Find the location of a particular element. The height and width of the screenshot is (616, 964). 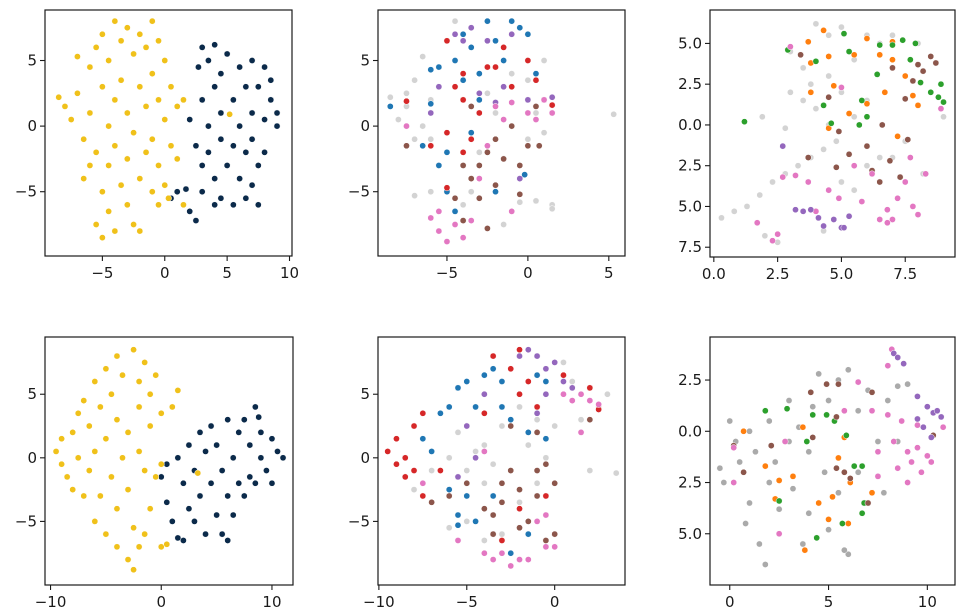

subplot-5: −10 −5 0 −5 0 5 is located at coordinates (487, 473).